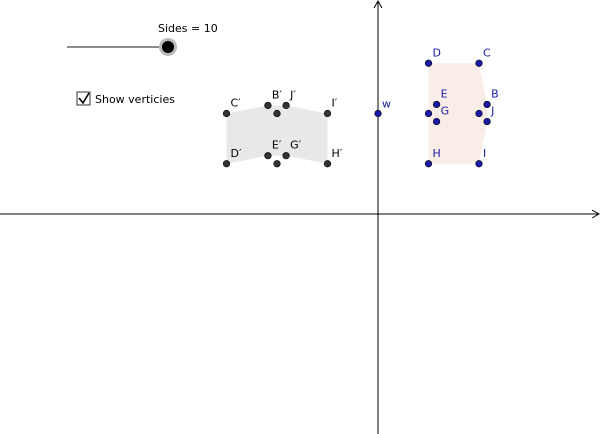  I want to click on point-label: C′, so click(236, 103).